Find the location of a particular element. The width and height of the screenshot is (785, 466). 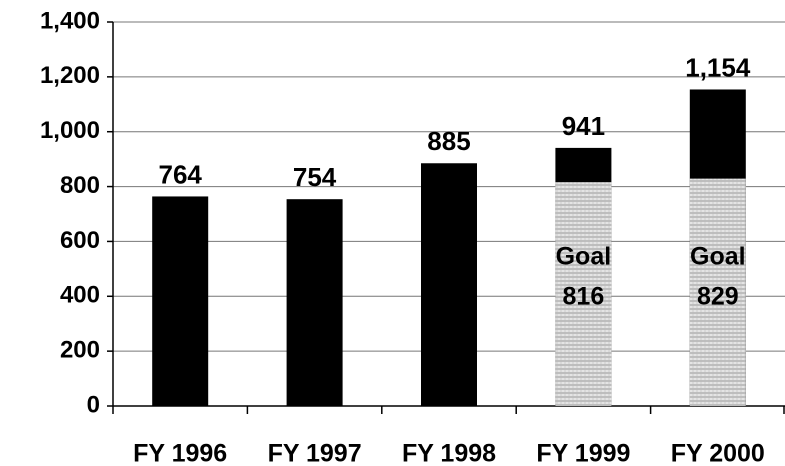

x-tick-label: FY 1999 is located at coordinates (583, 453).